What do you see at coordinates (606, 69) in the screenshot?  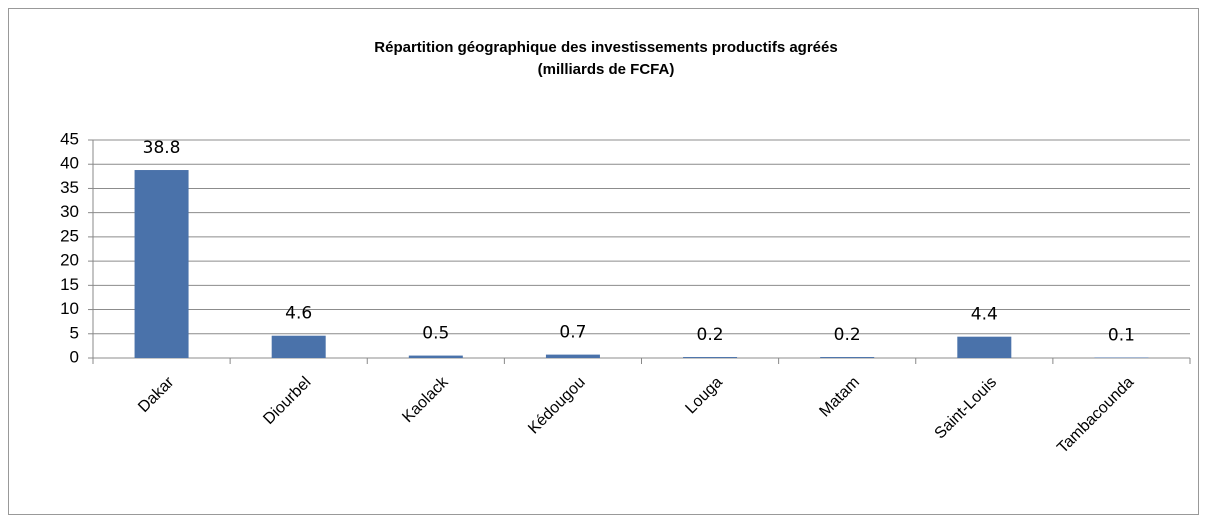 I see `chart-subtitle: (milliards de FCFA)` at bounding box center [606, 69].